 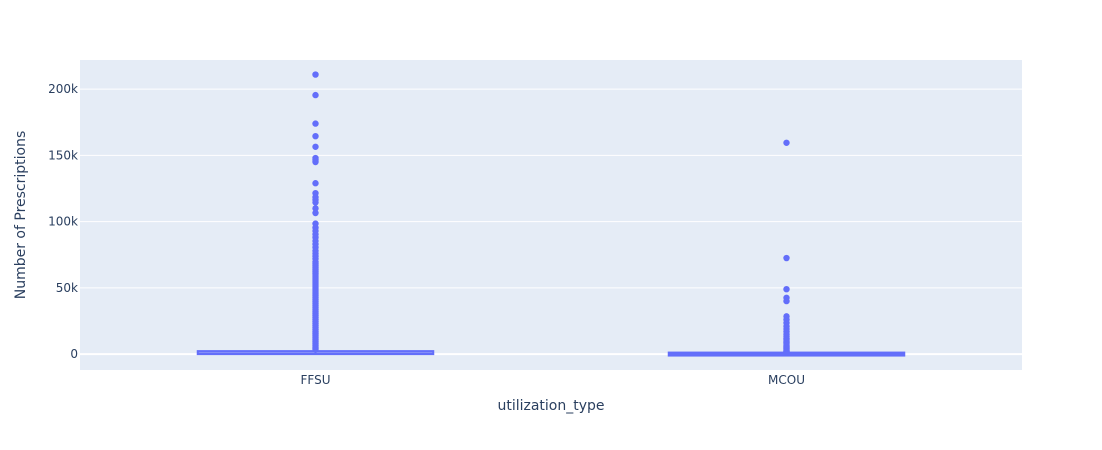 I want to click on x-tick-label: FFSU, so click(x=316, y=380).